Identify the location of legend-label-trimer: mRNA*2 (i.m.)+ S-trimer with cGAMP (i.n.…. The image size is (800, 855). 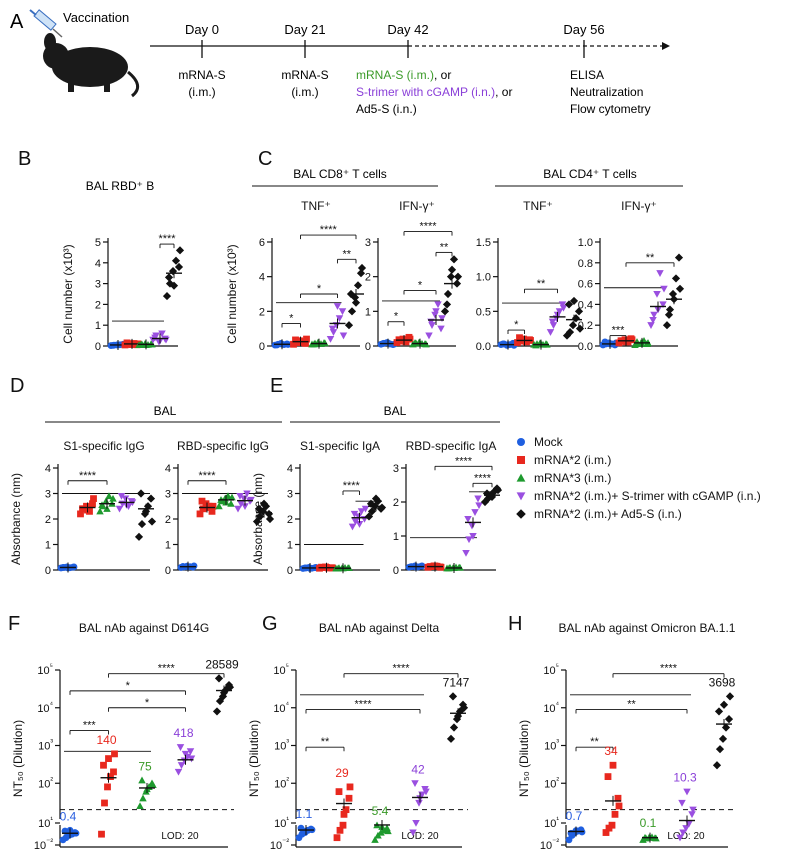
(647, 496).